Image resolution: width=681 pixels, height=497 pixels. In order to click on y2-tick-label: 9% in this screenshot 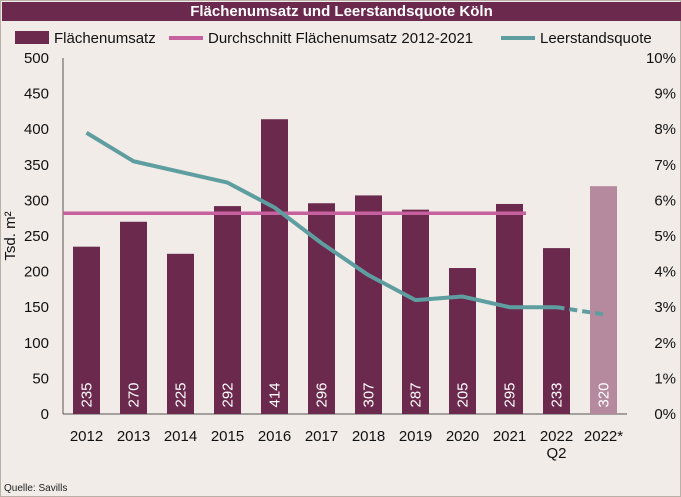, I will do `click(665, 94)`.